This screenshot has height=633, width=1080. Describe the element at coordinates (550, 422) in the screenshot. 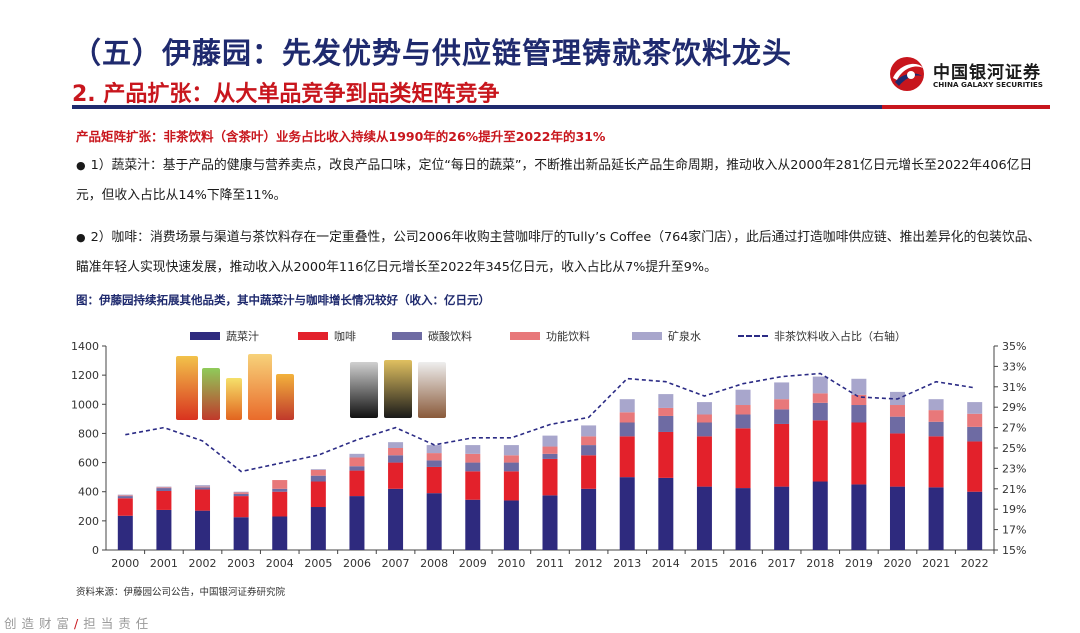

I see `non-tea-share-line` at that location.